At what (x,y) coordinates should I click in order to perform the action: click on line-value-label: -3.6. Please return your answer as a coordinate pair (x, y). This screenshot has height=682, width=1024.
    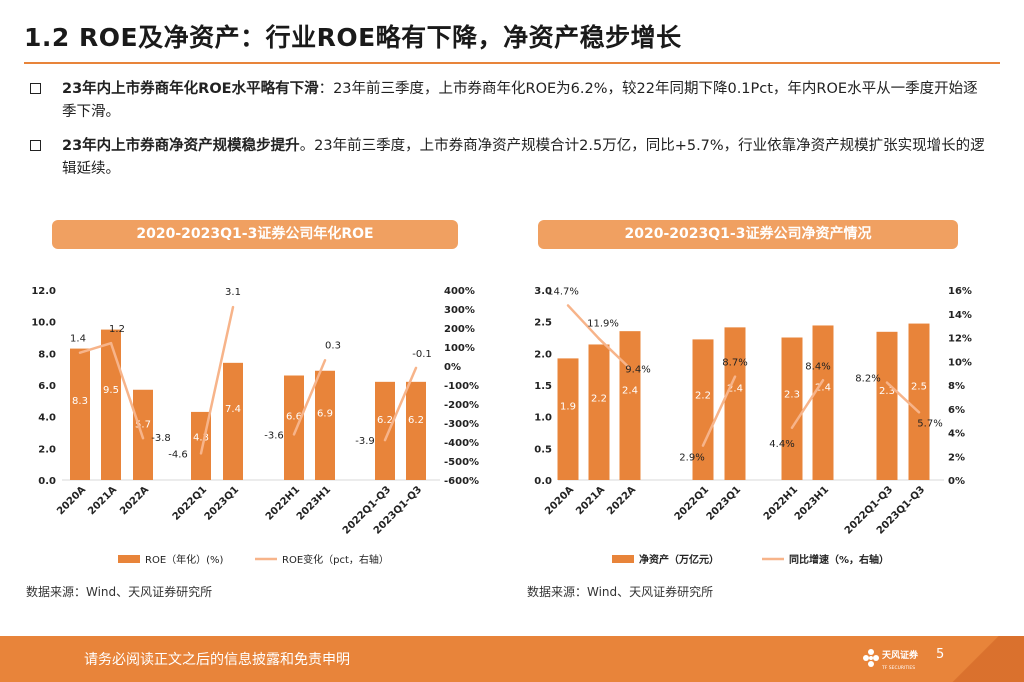
    Looking at the image, I should click on (274, 435).